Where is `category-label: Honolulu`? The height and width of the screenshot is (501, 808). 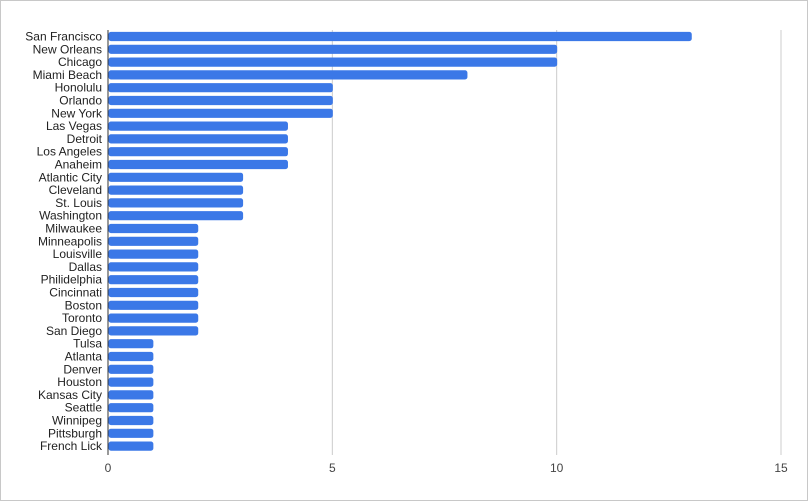
category-label: Honolulu is located at coordinates (78, 88).